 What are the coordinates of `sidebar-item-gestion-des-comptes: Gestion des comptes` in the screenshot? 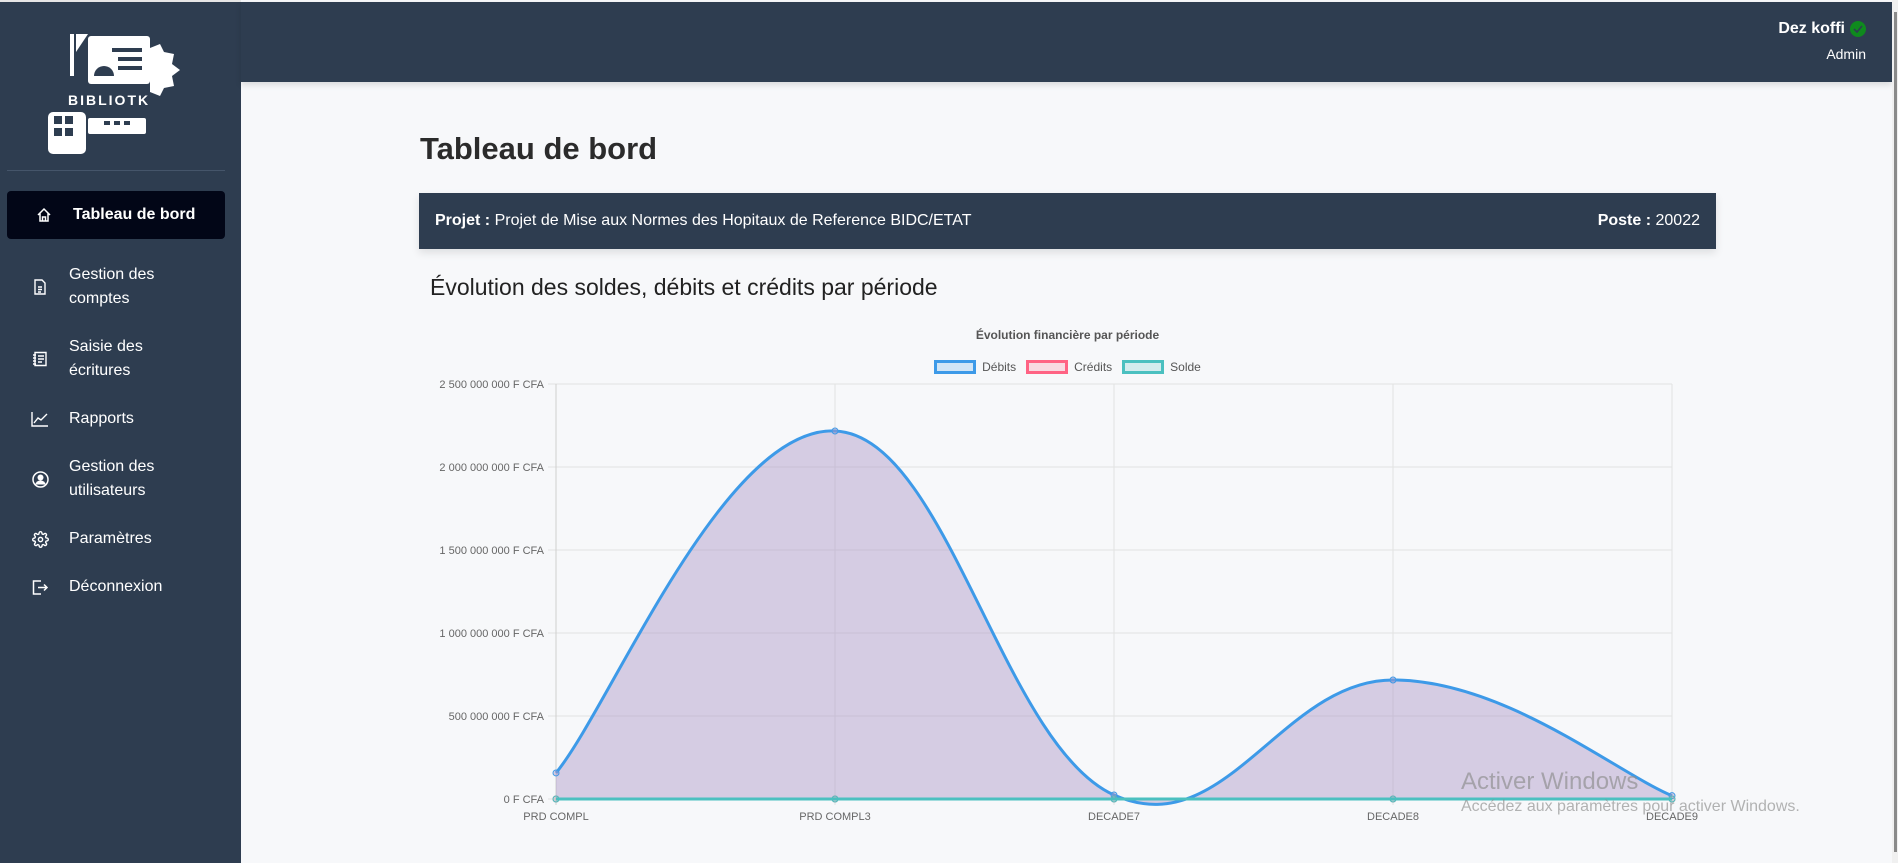 It's located at (116, 287).